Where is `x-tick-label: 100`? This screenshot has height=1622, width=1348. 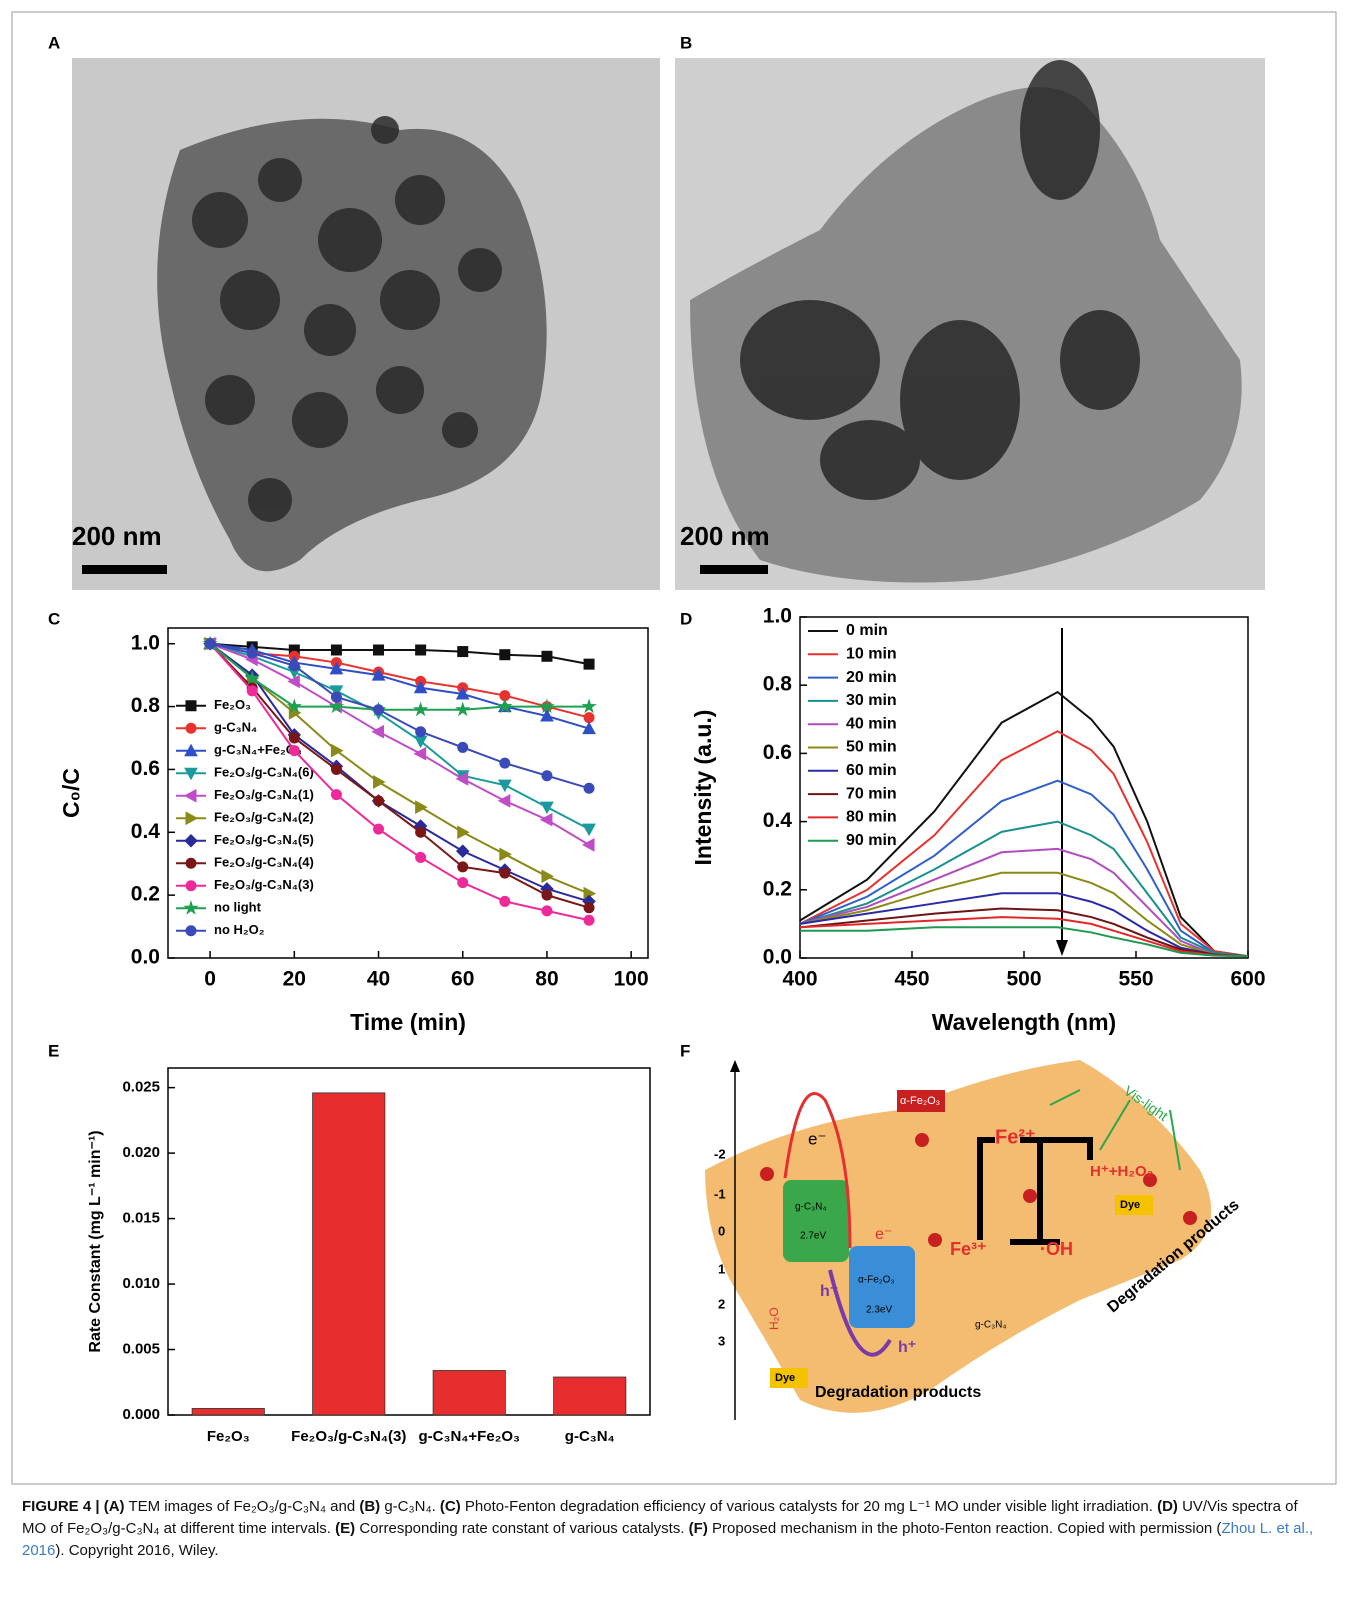 x-tick-label: 100 is located at coordinates (631, 979).